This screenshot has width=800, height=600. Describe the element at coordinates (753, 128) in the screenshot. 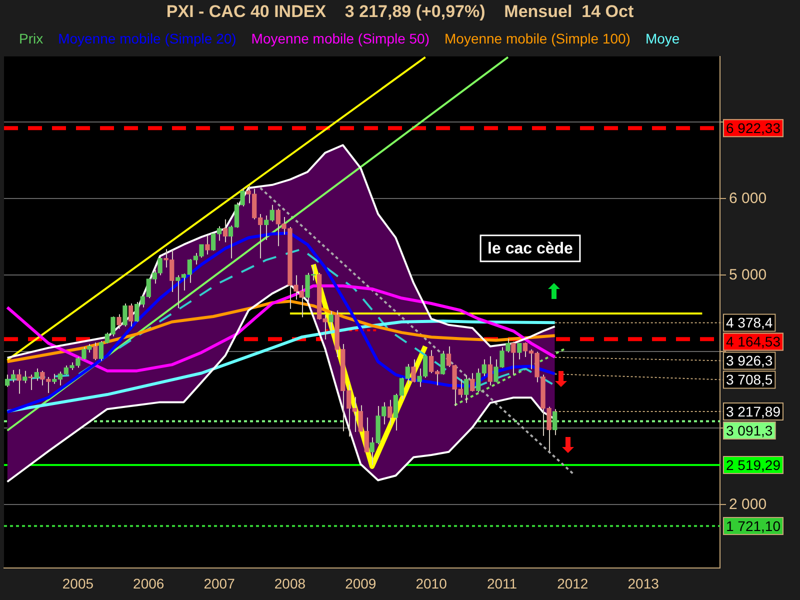

I see `ref-line-label: 6 922,33` at that location.